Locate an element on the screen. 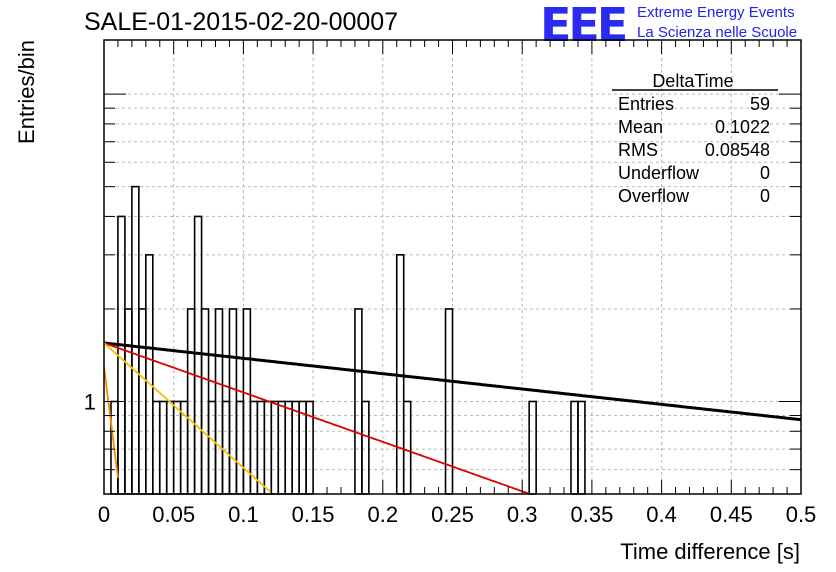 The height and width of the screenshot is (572, 836). x-axis-label: Time difference [s] is located at coordinates (710, 551).